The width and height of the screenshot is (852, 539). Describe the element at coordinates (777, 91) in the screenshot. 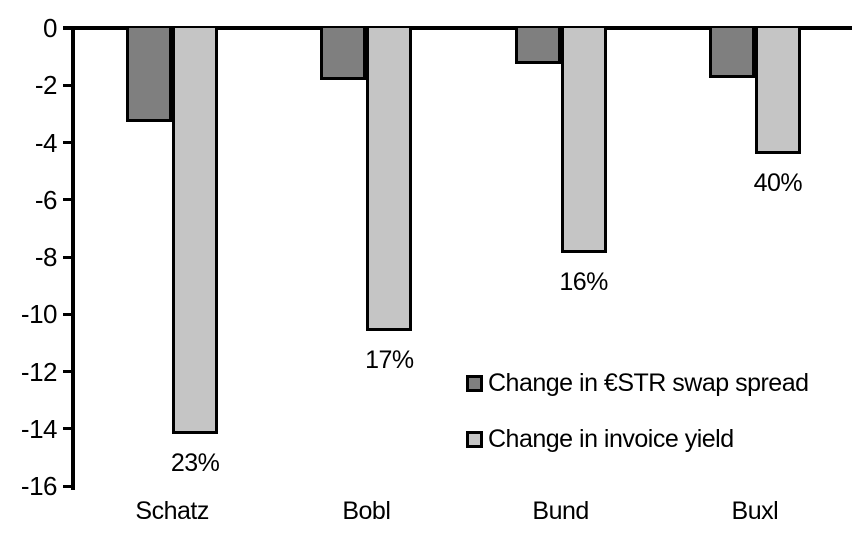

I see `bar-invoice-yield-buxl` at that location.